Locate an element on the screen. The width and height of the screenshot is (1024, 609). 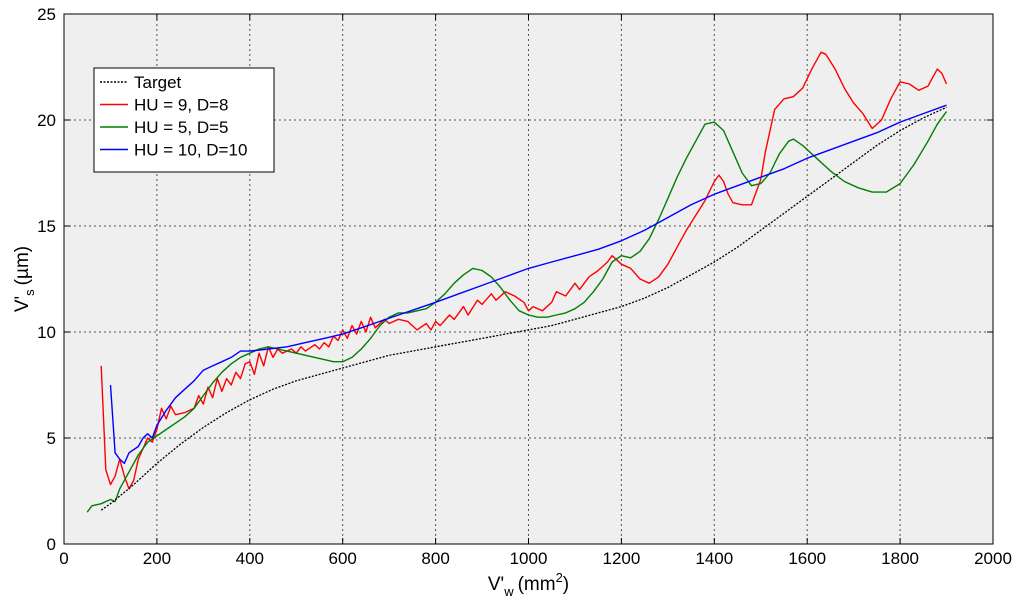
x-axis-label: V'w (mm2) is located at coordinates (528, 584).